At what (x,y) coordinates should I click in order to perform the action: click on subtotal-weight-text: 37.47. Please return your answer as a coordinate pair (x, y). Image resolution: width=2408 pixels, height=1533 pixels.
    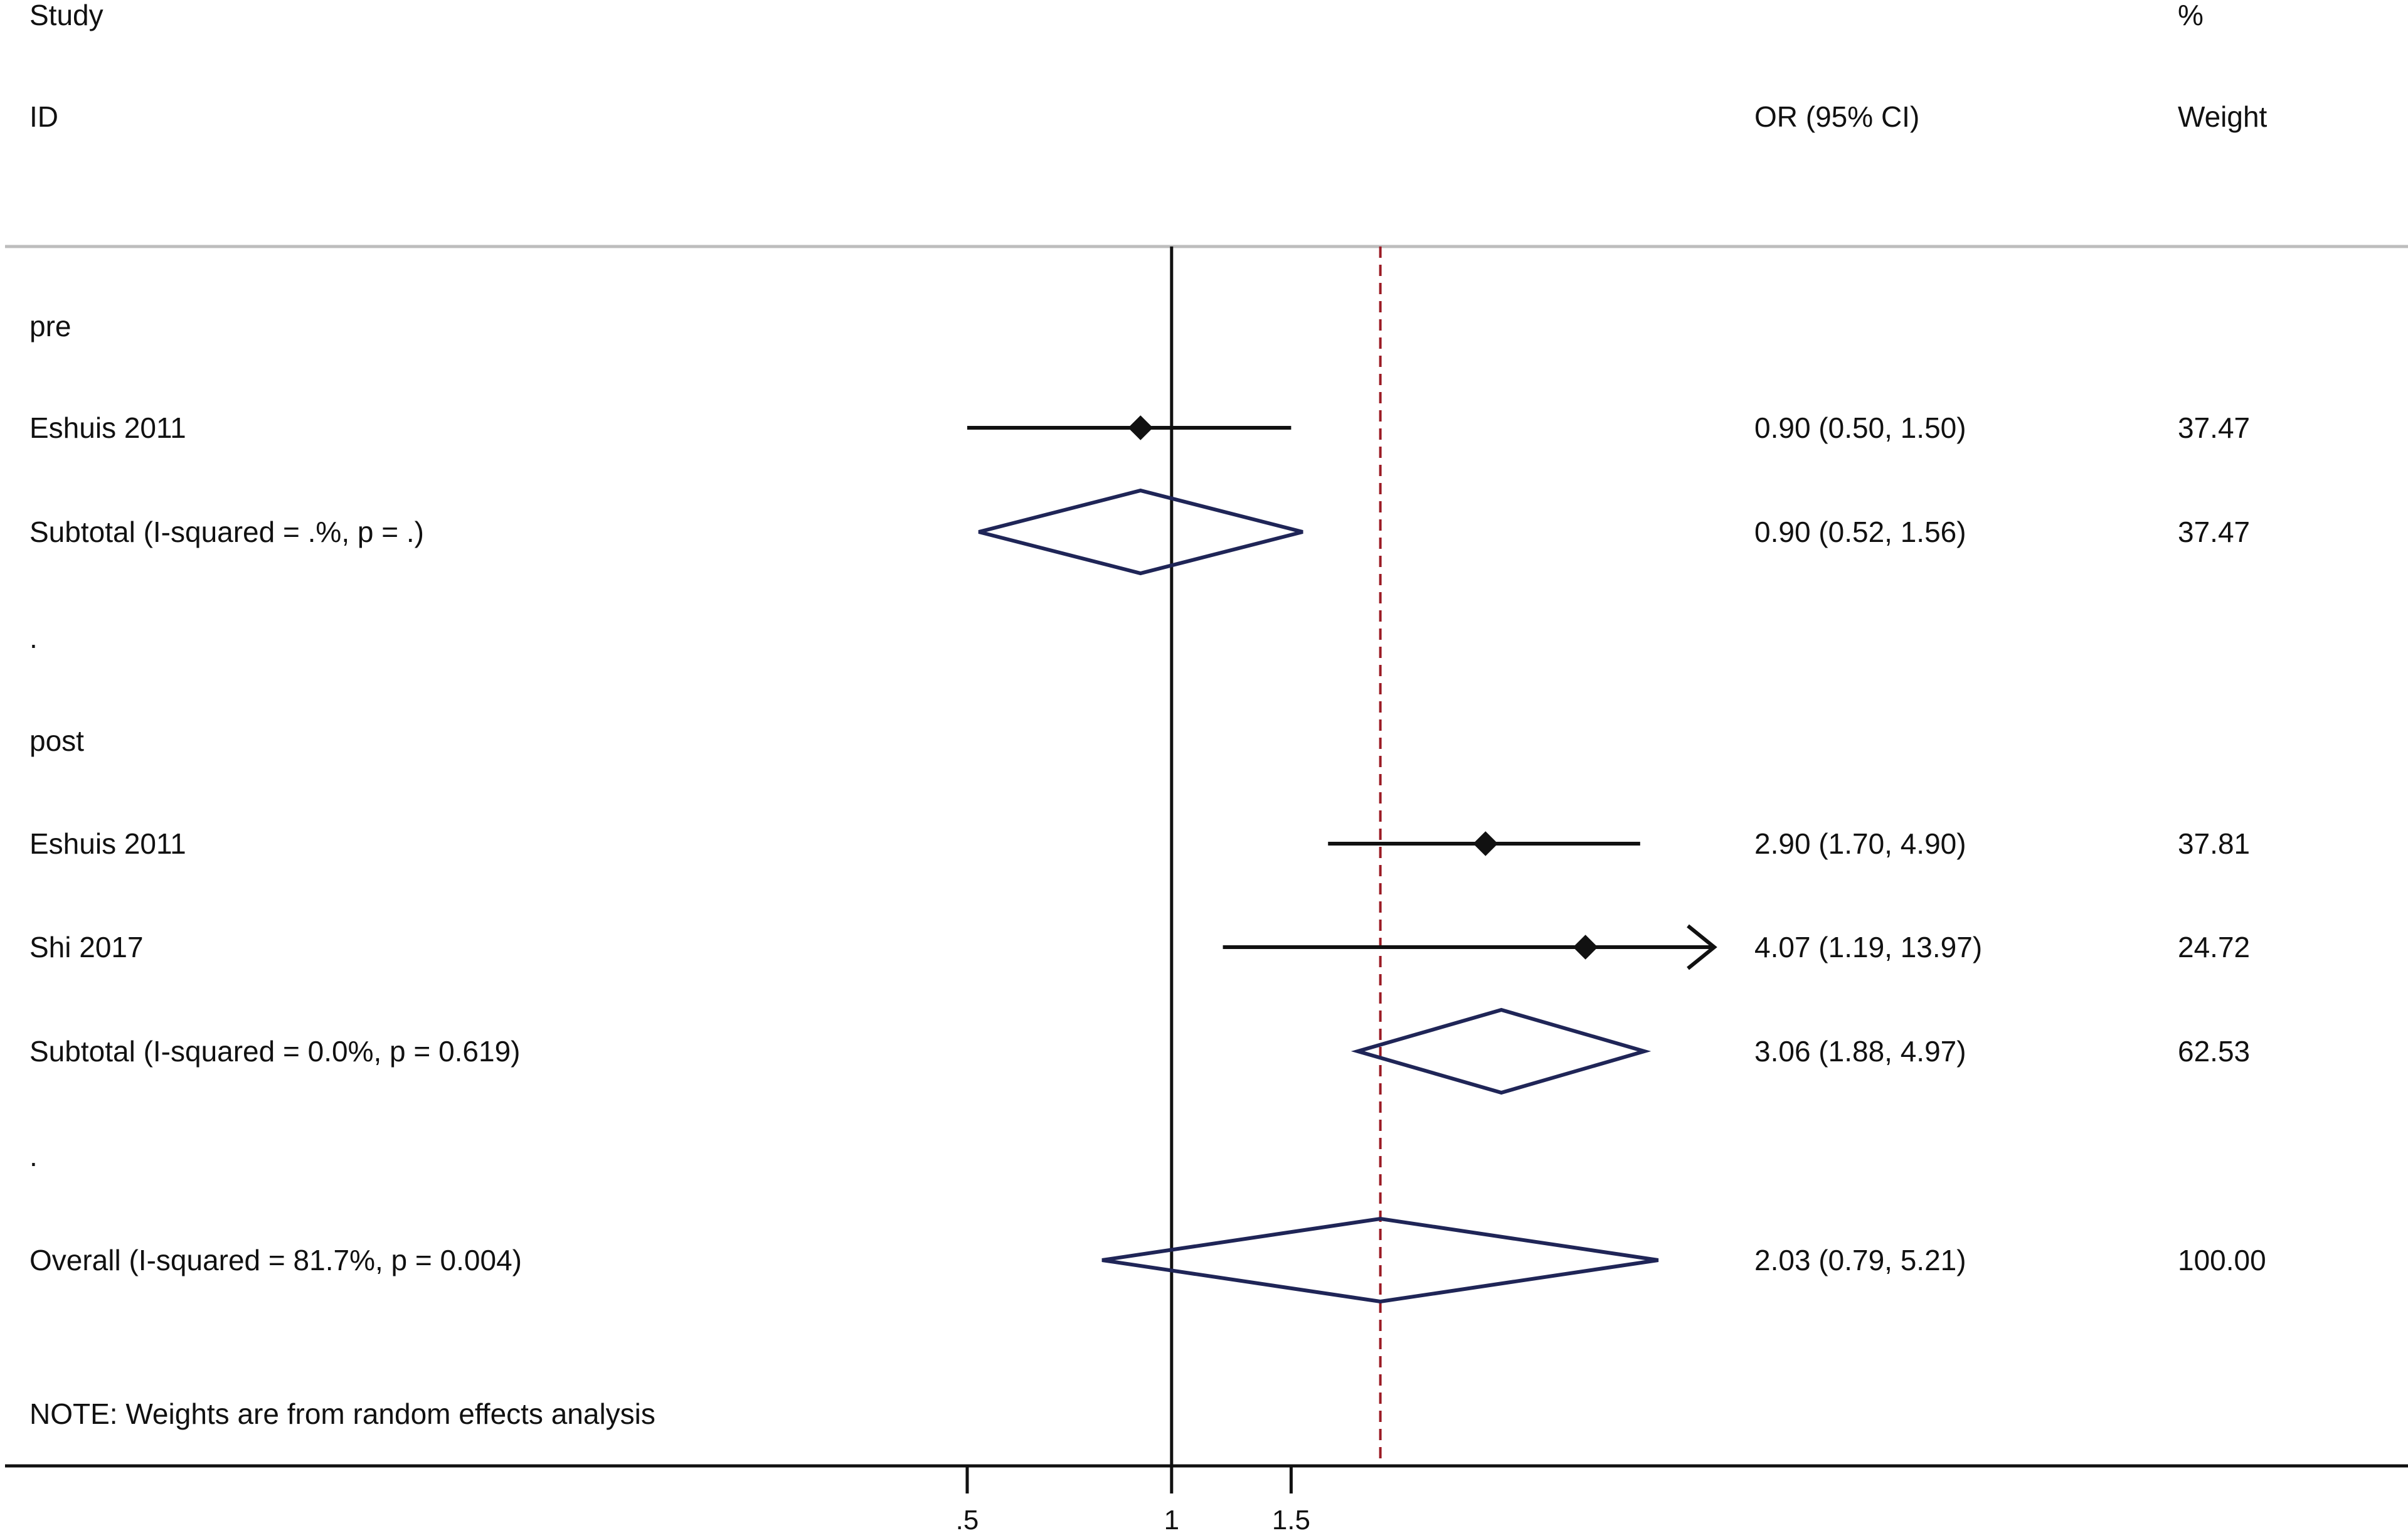
    Looking at the image, I should click on (2214, 532).